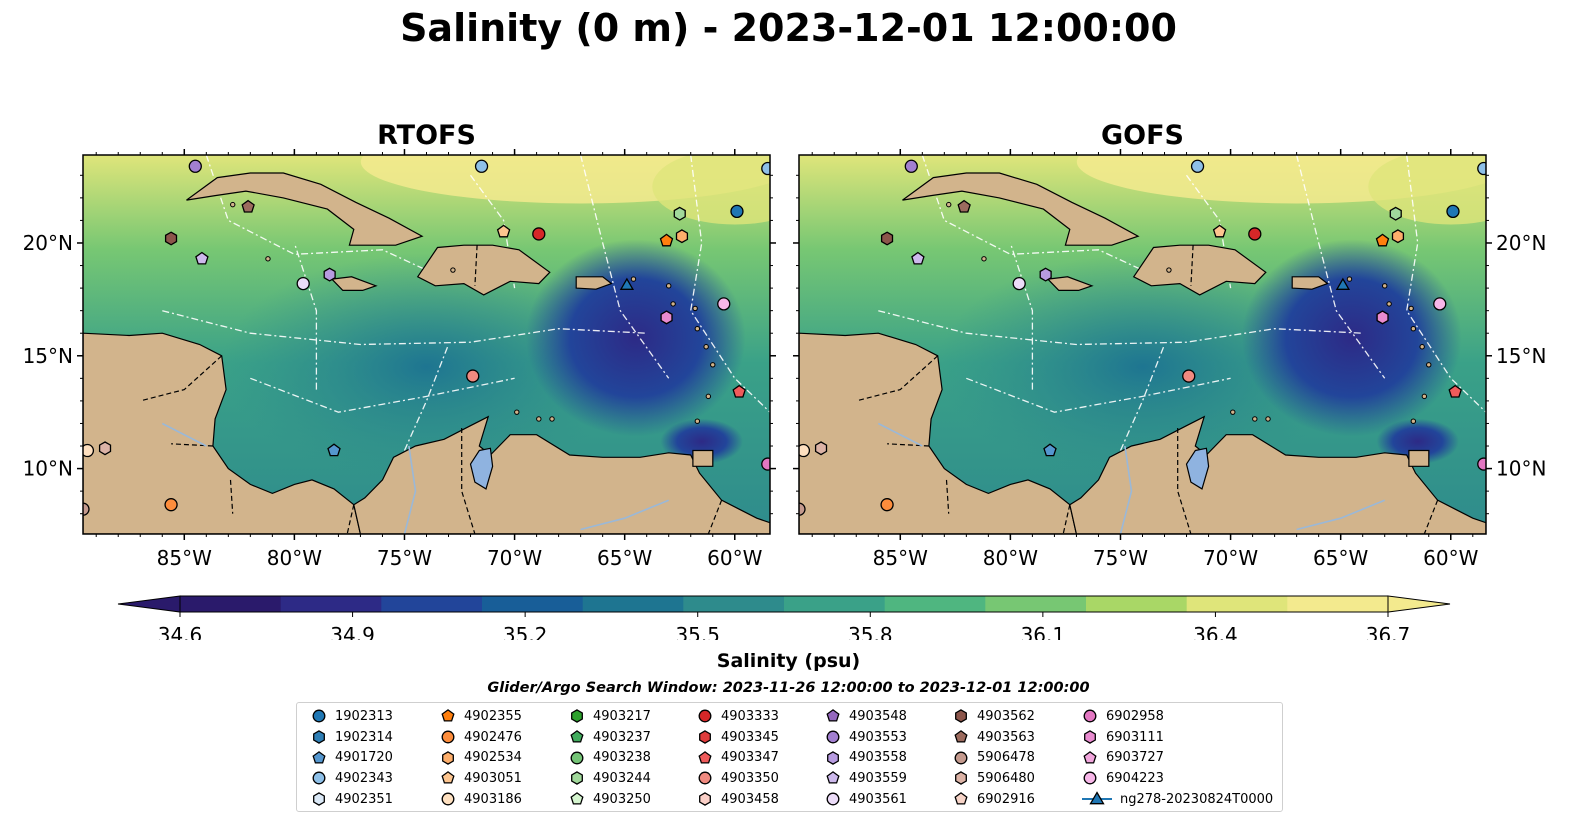 The image size is (1577, 827). What do you see at coordinates (481, 716) in the screenshot?
I see `legend-item: 4902355` at bounding box center [481, 716].